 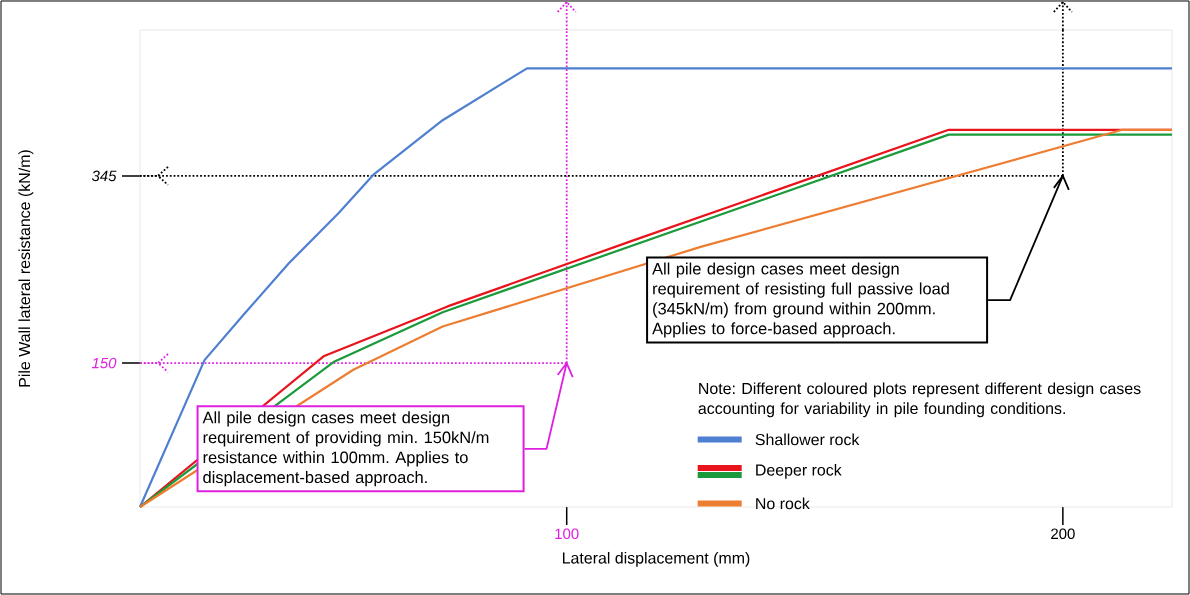 I want to click on annotation: All pile design cases meet design requirement of providing min. 150kN/m resistance within 100mm. Applies to displacement-based approach., so click(x=345, y=449).